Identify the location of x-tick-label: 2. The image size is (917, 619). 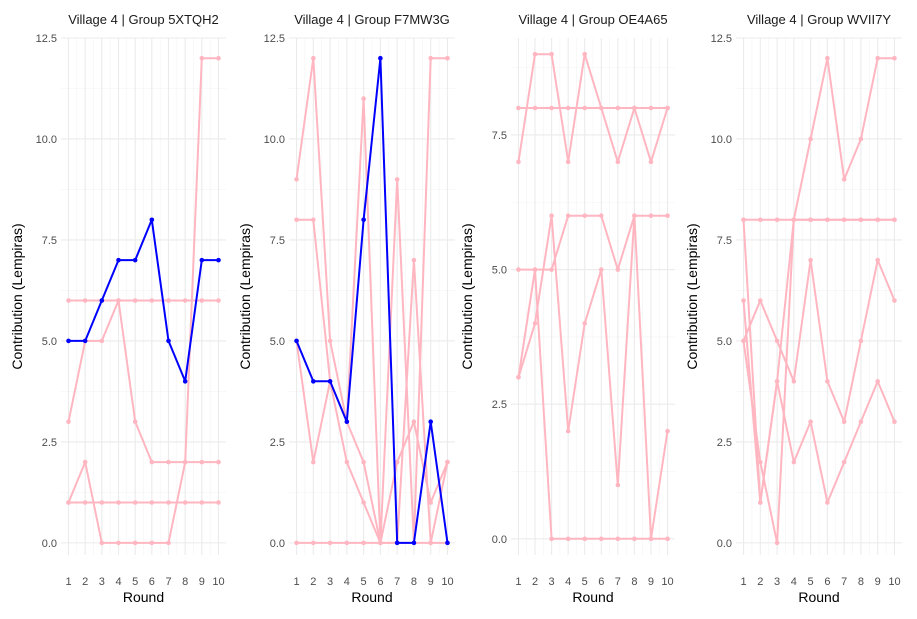
(313, 582).